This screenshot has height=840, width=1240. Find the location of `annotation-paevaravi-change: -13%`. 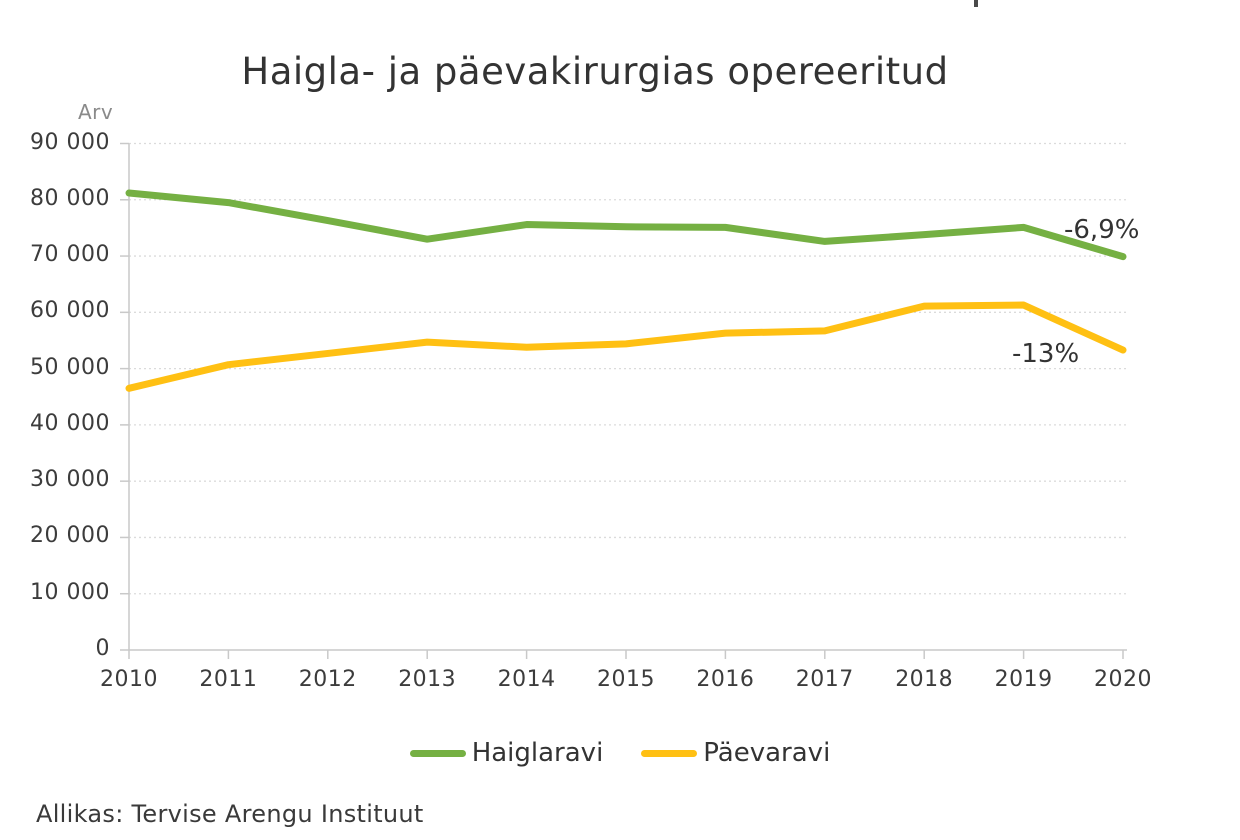

annotation-paevaravi-change: -13% is located at coordinates (1046, 354).